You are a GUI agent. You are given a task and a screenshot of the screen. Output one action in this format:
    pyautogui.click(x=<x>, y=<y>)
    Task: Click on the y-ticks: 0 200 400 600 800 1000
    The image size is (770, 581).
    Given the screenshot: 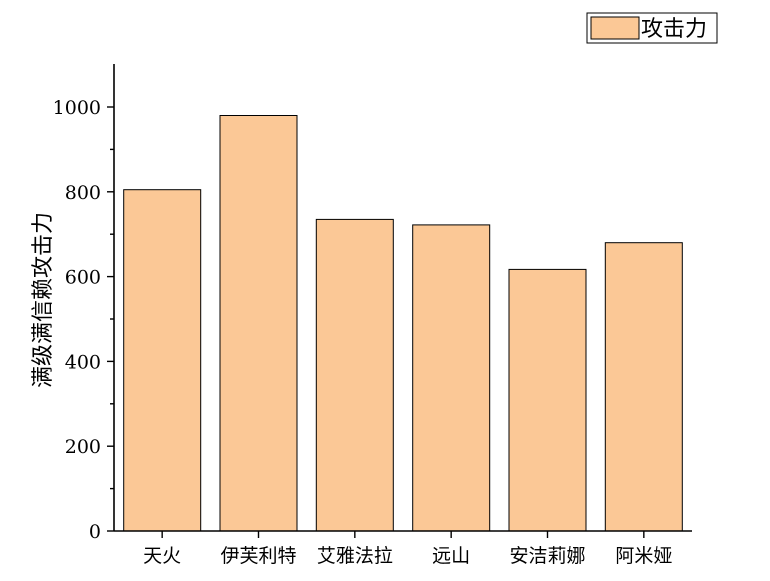 What is the action you would take?
    pyautogui.click(x=83, y=320)
    